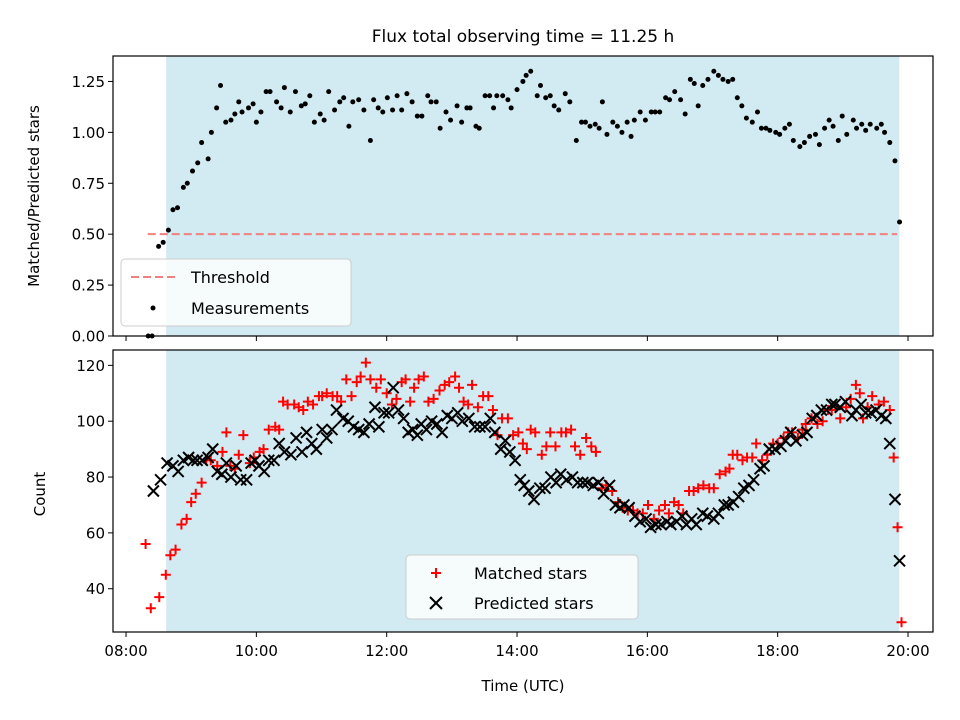 The height and width of the screenshot is (720, 960). What do you see at coordinates (250, 308) in the screenshot?
I see `legend-measurement-label: Measurements` at bounding box center [250, 308].